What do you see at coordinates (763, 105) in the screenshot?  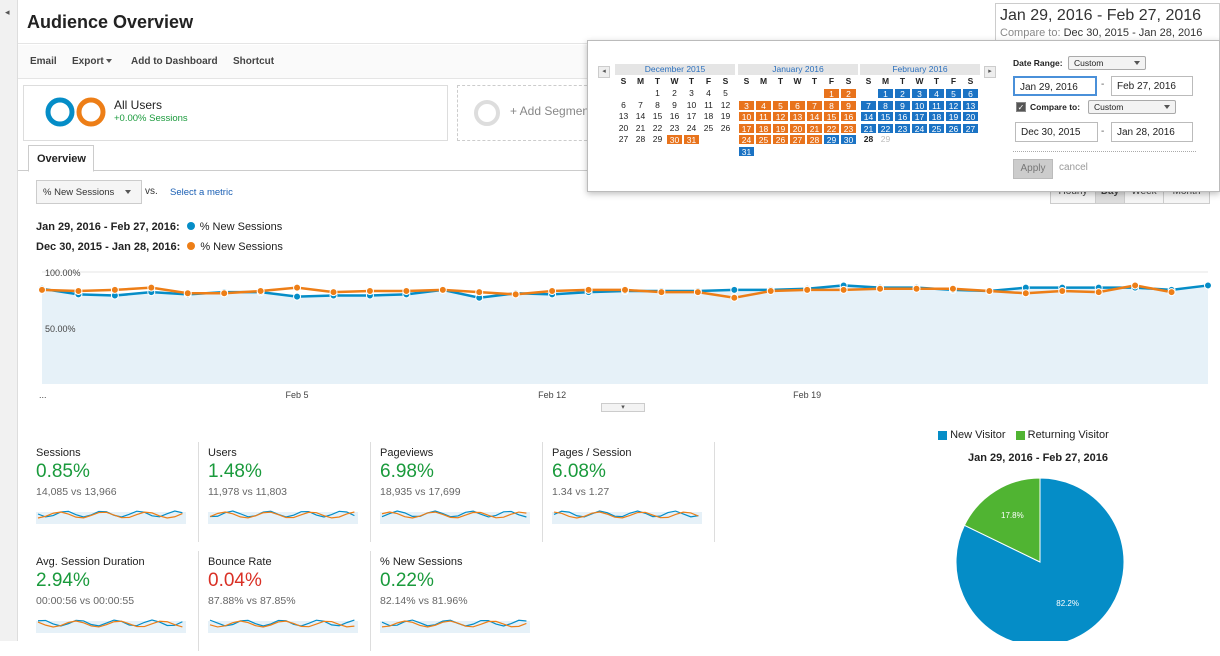 I see `calendar-day: 4` at bounding box center [763, 105].